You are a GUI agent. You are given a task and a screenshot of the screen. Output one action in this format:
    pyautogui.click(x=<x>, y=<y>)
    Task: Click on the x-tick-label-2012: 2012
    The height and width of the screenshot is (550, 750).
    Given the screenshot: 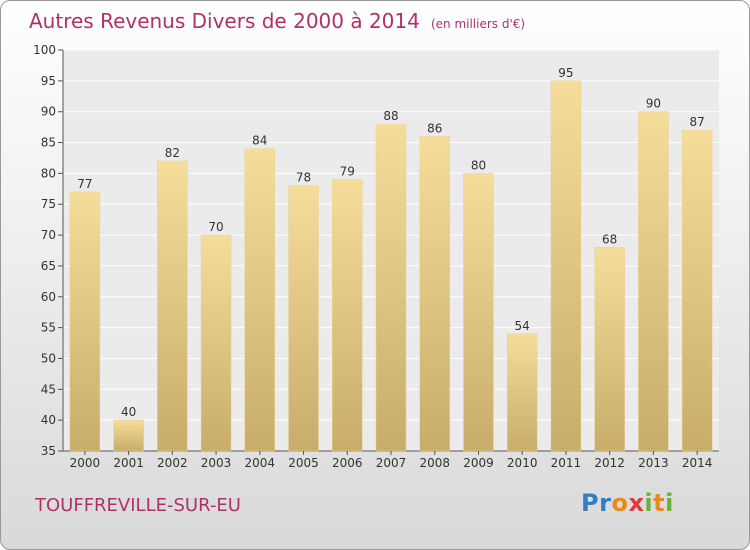 What is the action you would take?
    pyautogui.click(x=609, y=463)
    